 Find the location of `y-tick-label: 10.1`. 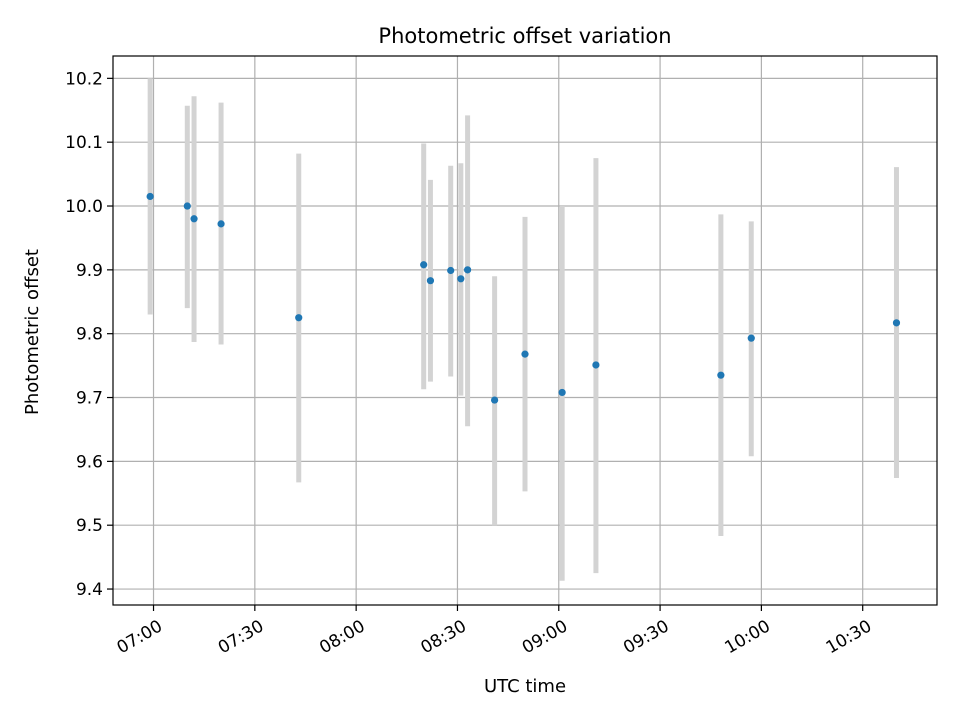

y-tick-label: 10.1 is located at coordinates (84, 143).